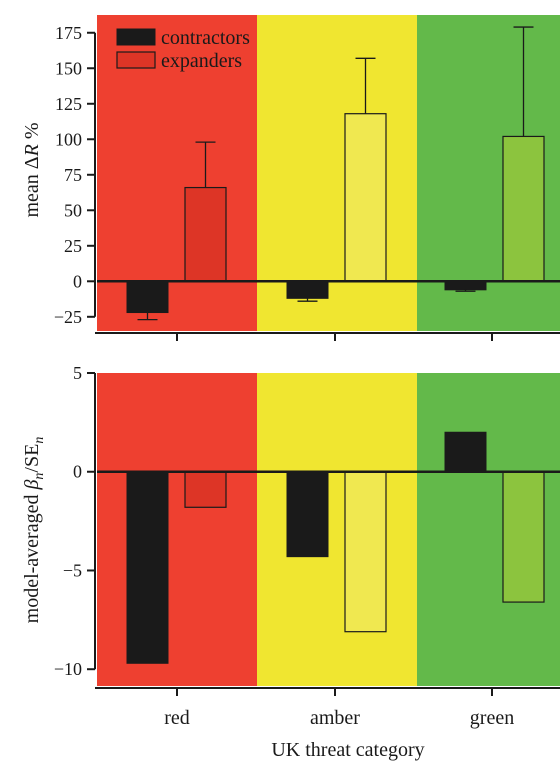 This screenshot has width=560, height=762. What do you see at coordinates (136, 37) in the screenshot?
I see `legend-swatch-contractors` at bounding box center [136, 37].